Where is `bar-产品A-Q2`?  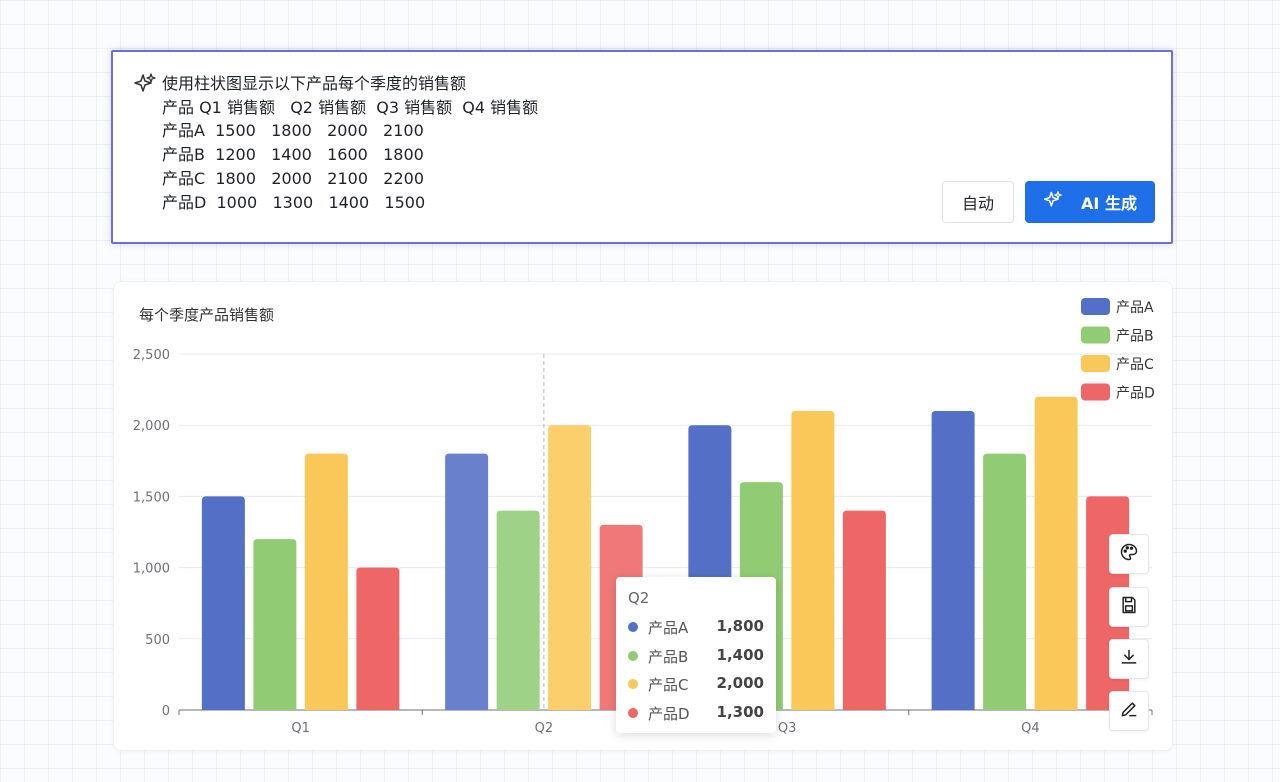 bar-产品A-Q2 is located at coordinates (467, 581).